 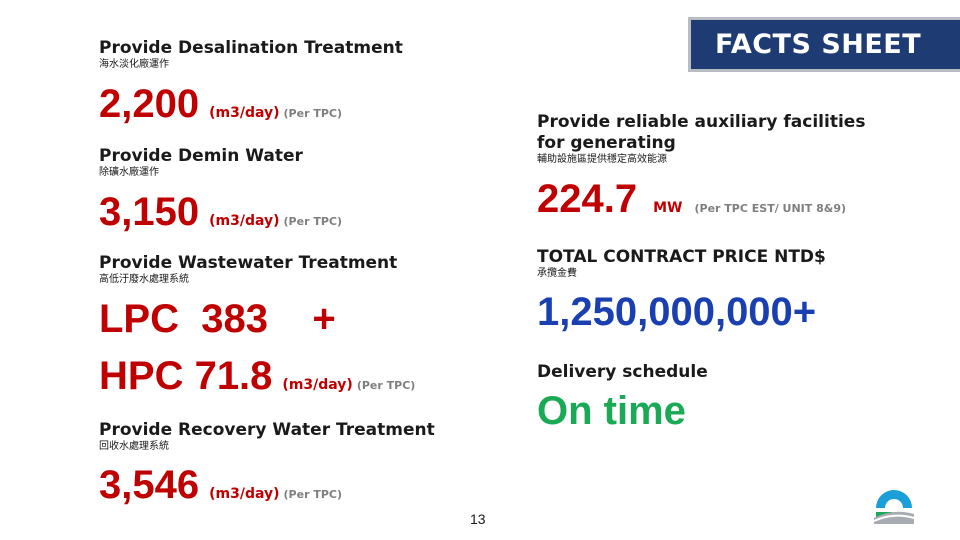 I want to click on desalination-value: 2,200, so click(x=149, y=104).